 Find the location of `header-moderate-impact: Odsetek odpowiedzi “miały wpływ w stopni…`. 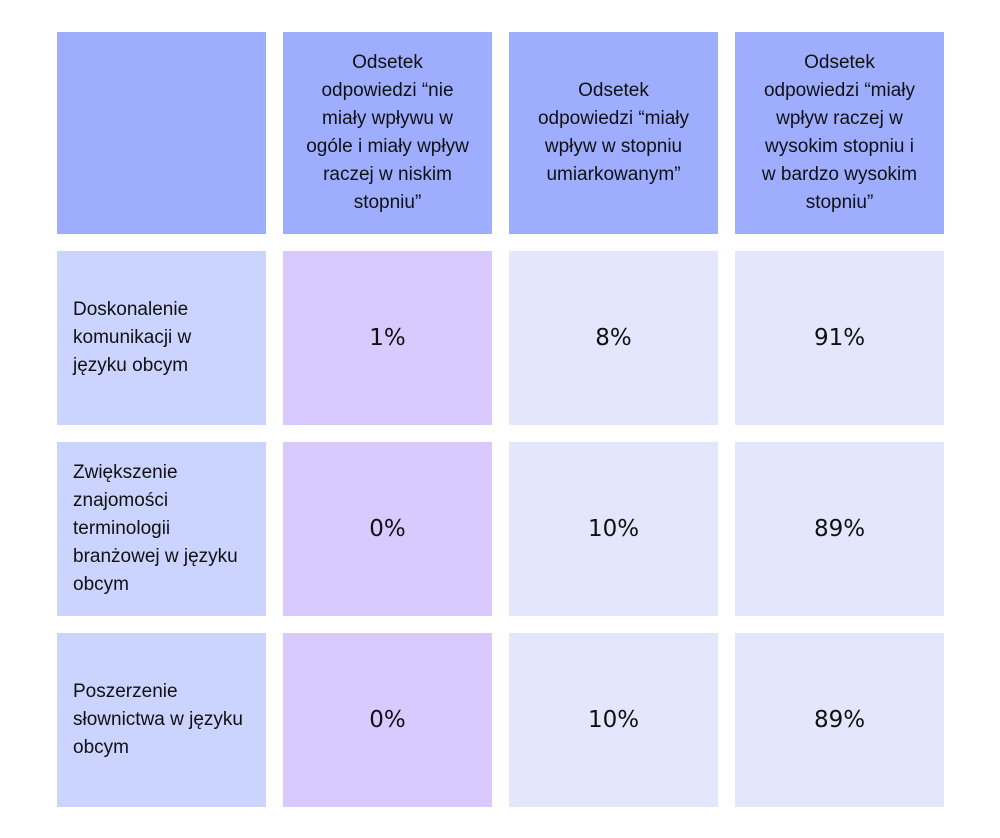

header-moderate-impact: Odsetek odpowiedzi “miały wpływ w stopni… is located at coordinates (613, 133).